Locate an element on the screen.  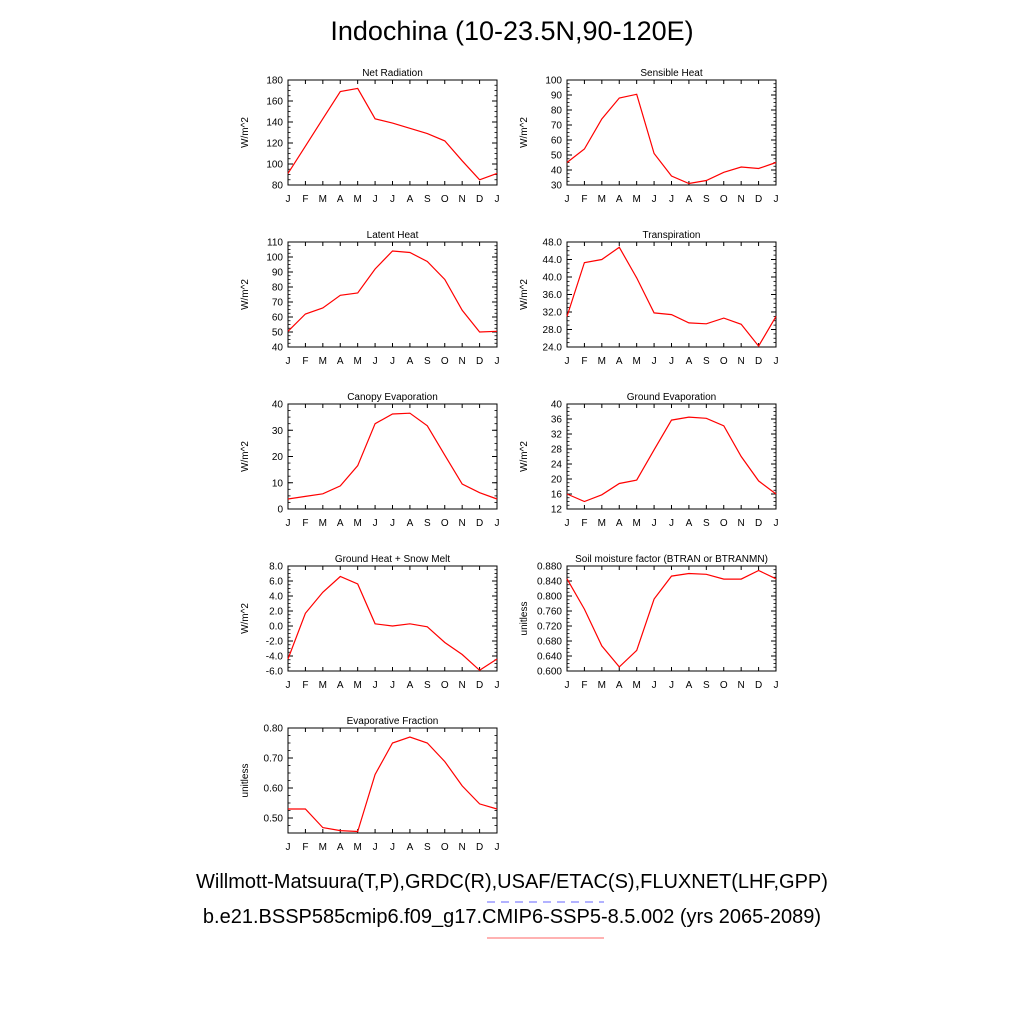
y-axis-label: unitless is located at coordinates (245, 781).